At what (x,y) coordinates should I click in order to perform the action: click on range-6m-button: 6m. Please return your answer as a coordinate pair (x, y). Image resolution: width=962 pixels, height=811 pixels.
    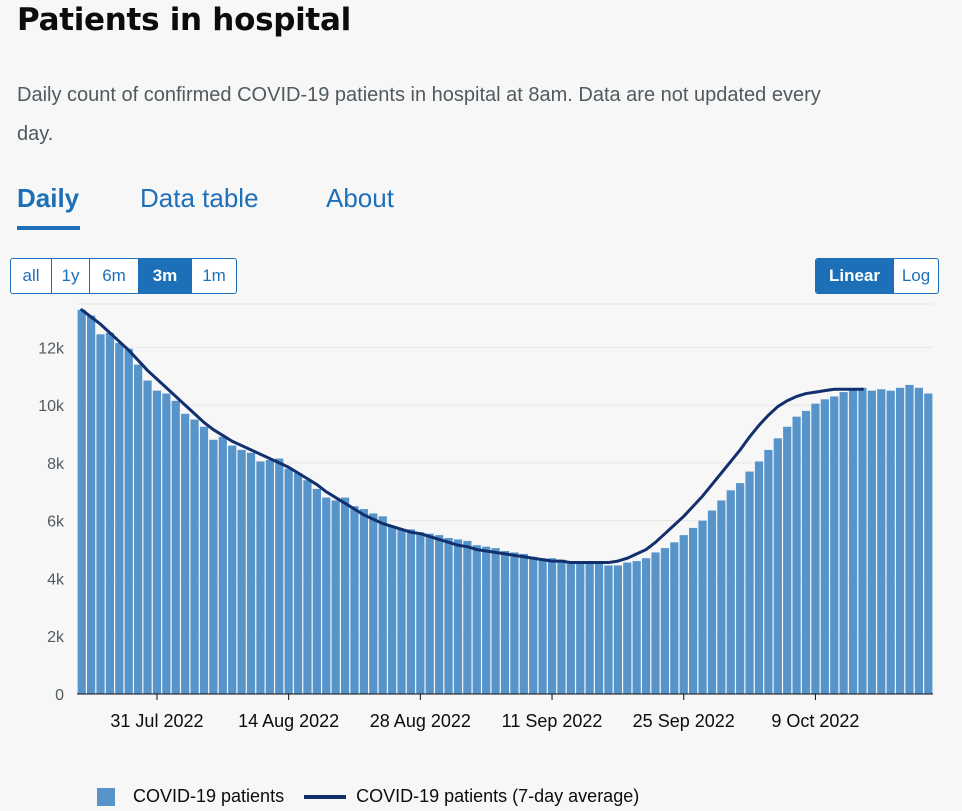
    Looking at the image, I should click on (114, 276).